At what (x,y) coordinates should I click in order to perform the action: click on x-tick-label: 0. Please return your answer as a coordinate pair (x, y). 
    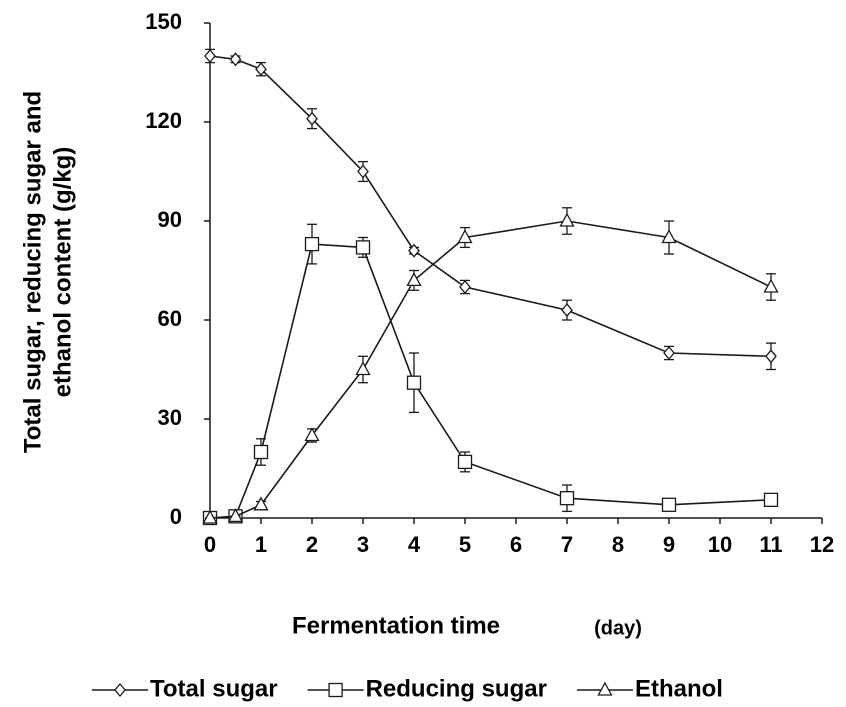
    Looking at the image, I should click on (210, 544).